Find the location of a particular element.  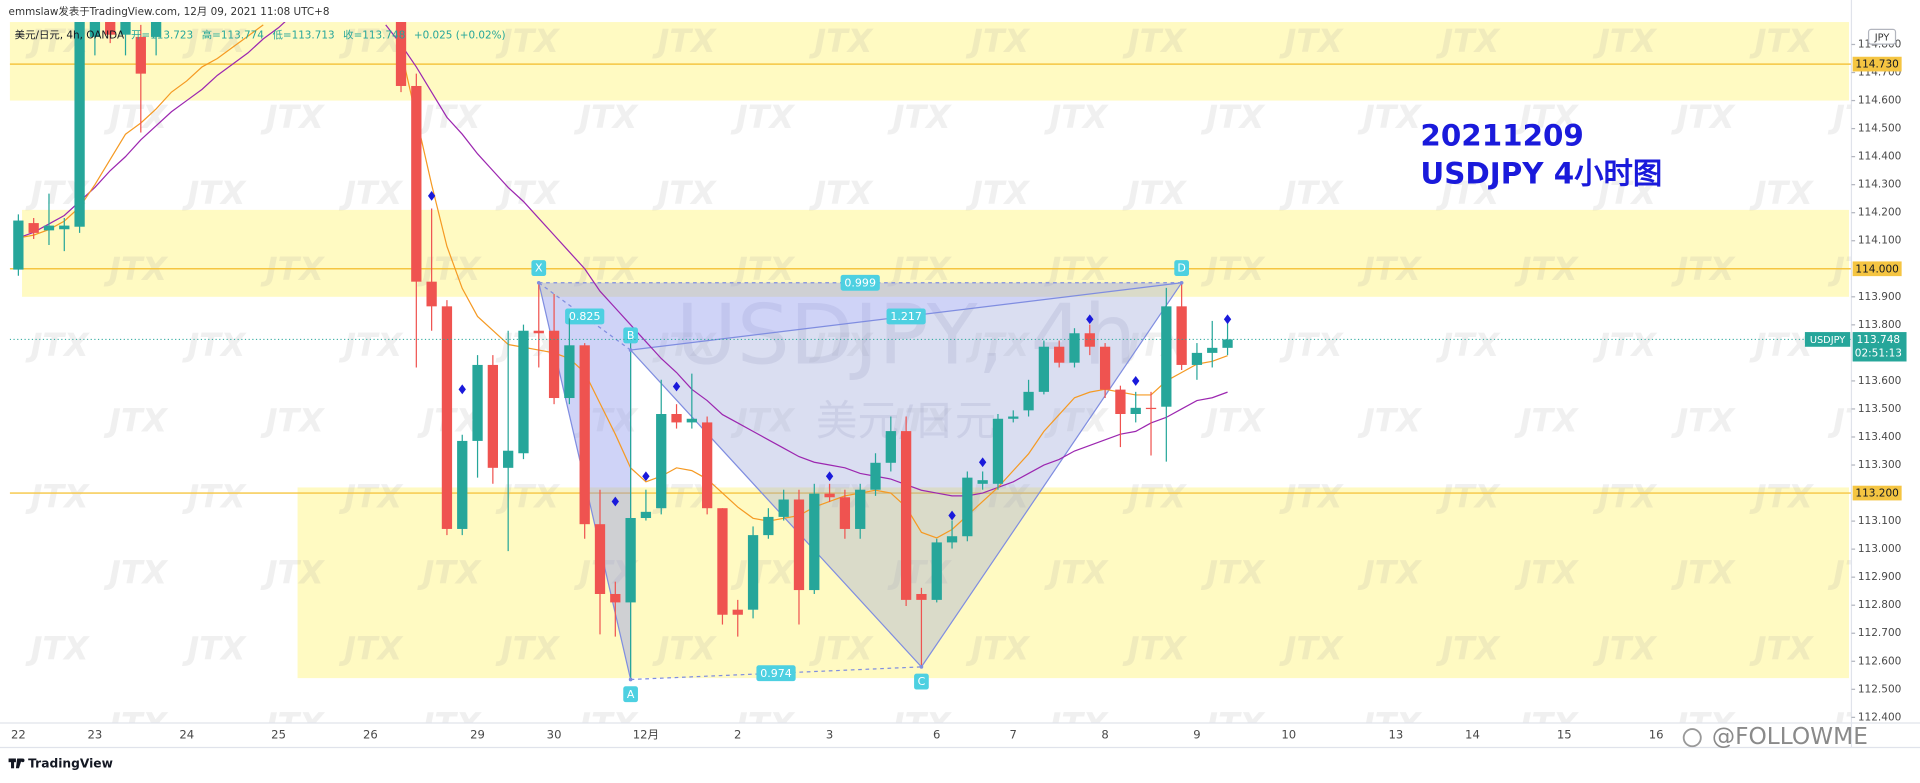

symbol-label: USDJPY is located at coordinates (1827, 340).